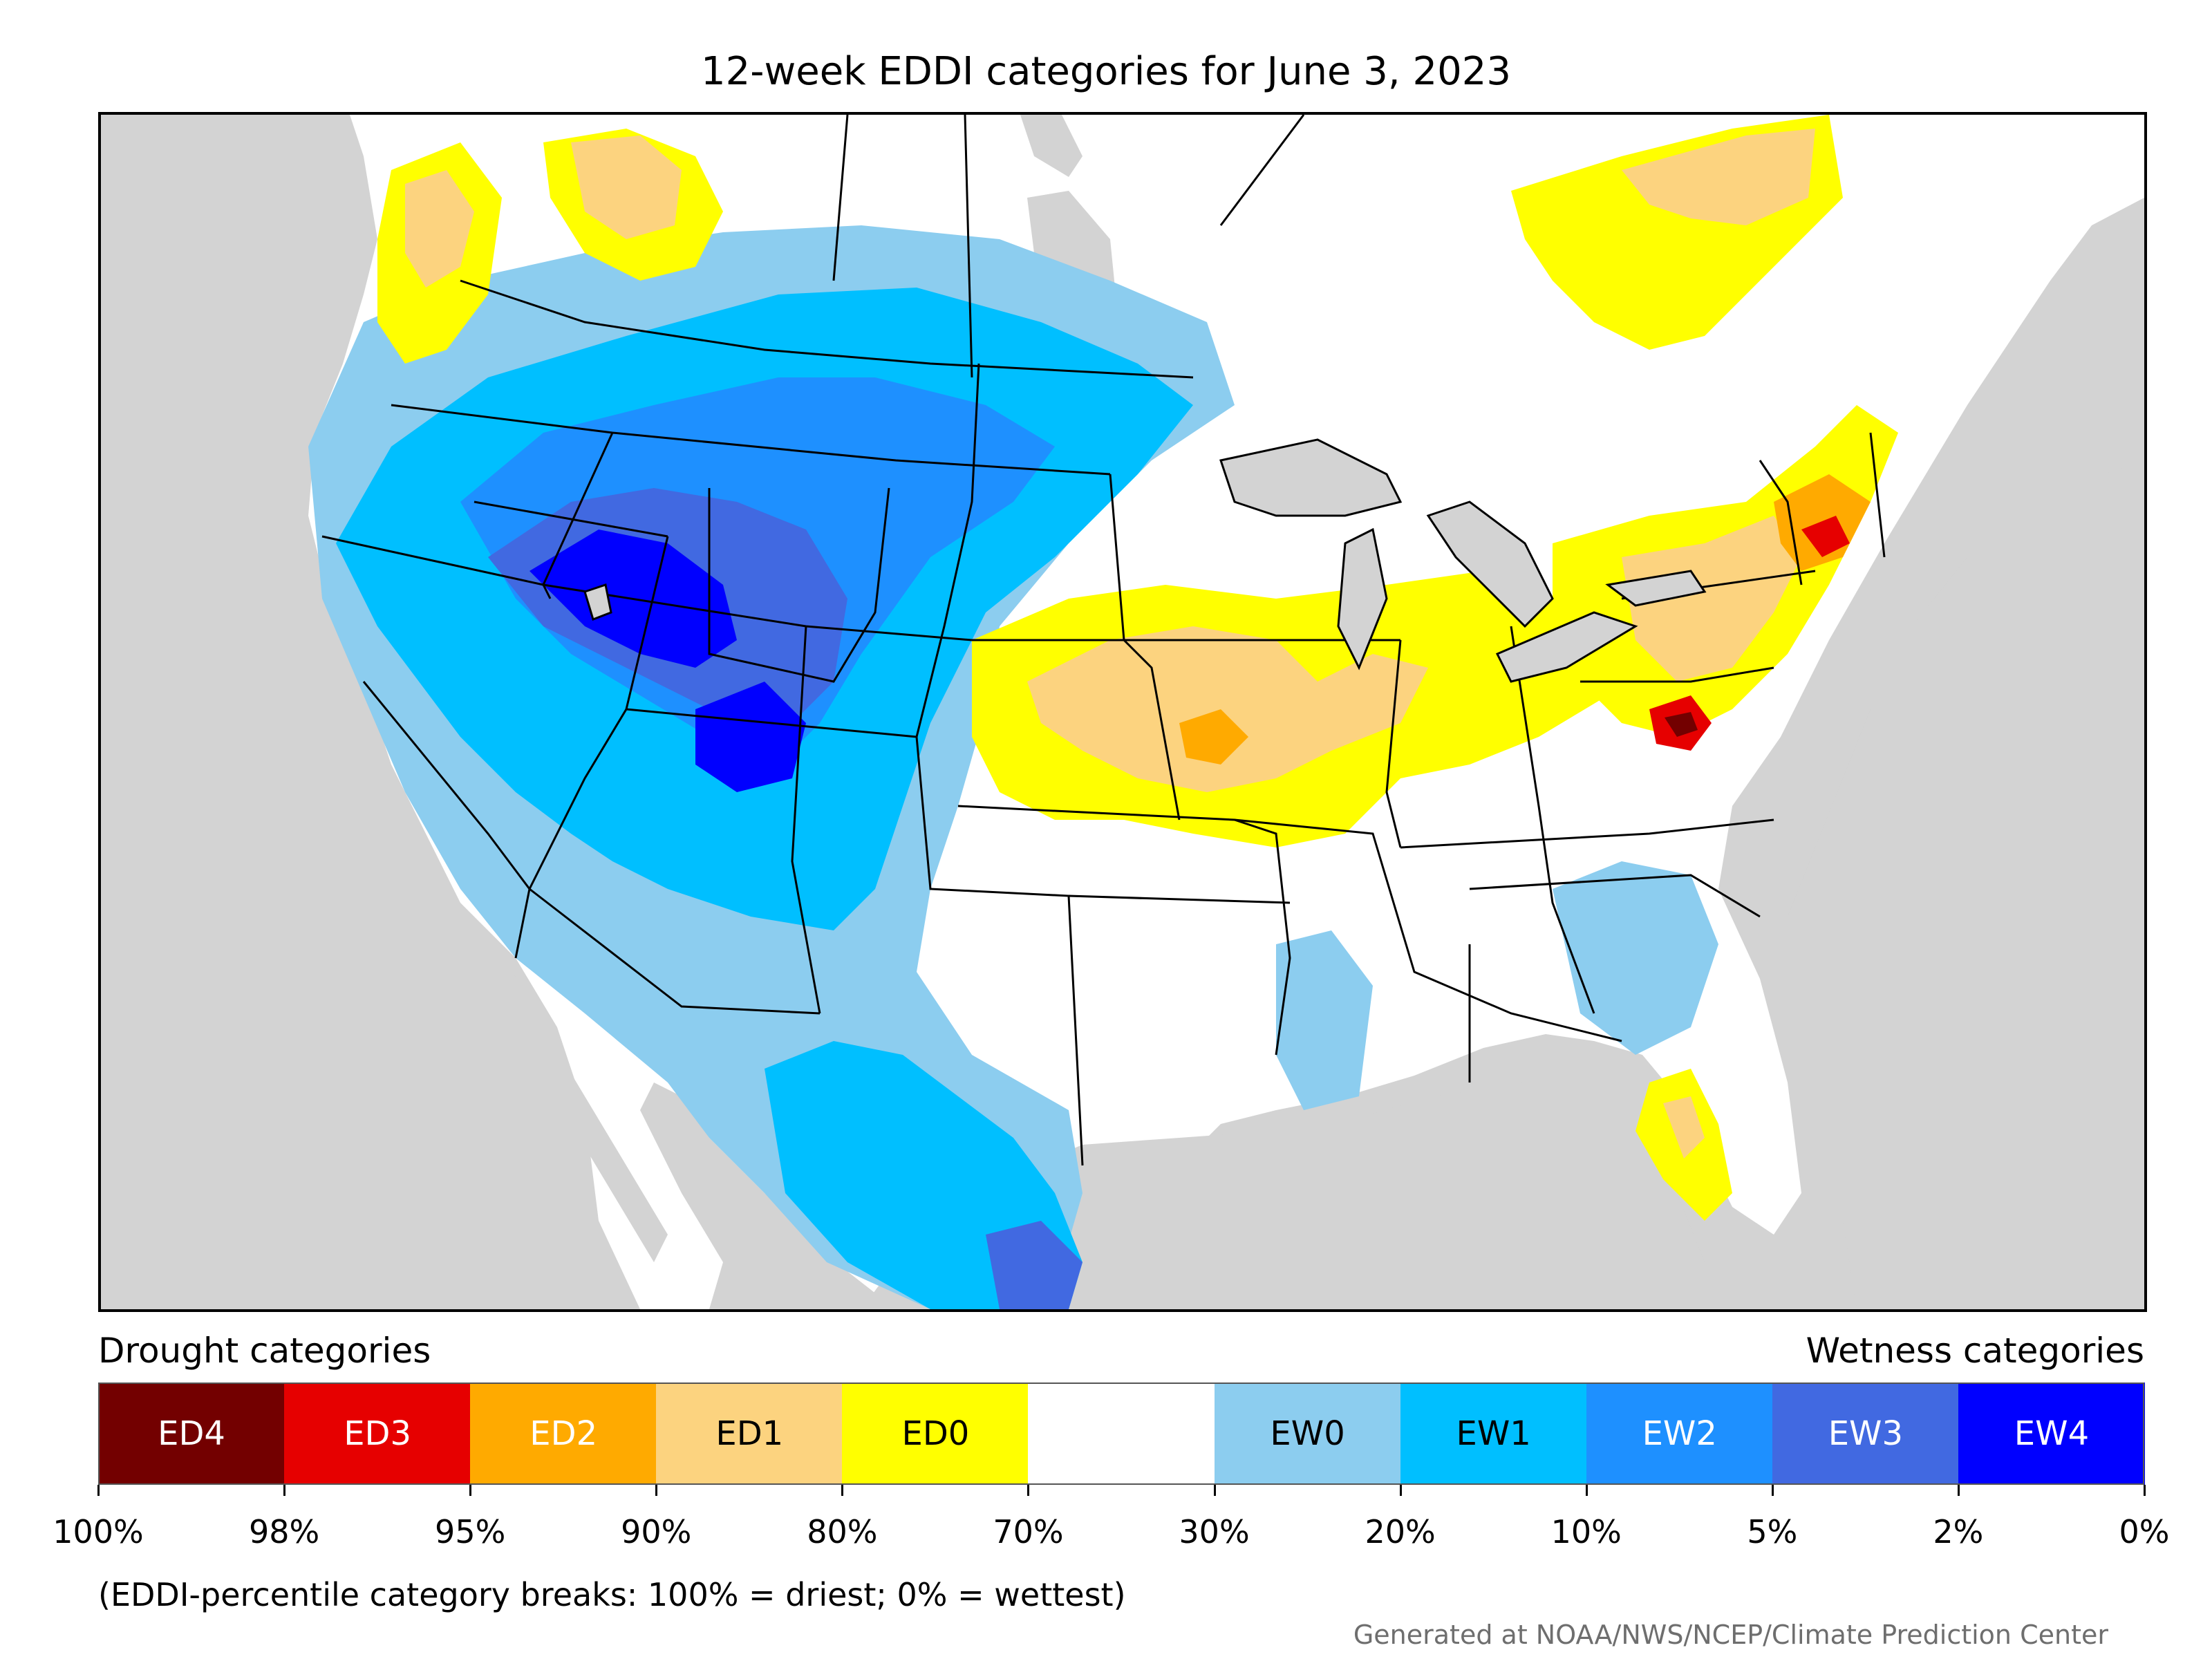 Image resolution: width=2212 pixels, height=1659 pixels. Describe the element at coordinates (470, 1531) in the screenshot. I see `colorbar-tick-label: 95%` at that location.